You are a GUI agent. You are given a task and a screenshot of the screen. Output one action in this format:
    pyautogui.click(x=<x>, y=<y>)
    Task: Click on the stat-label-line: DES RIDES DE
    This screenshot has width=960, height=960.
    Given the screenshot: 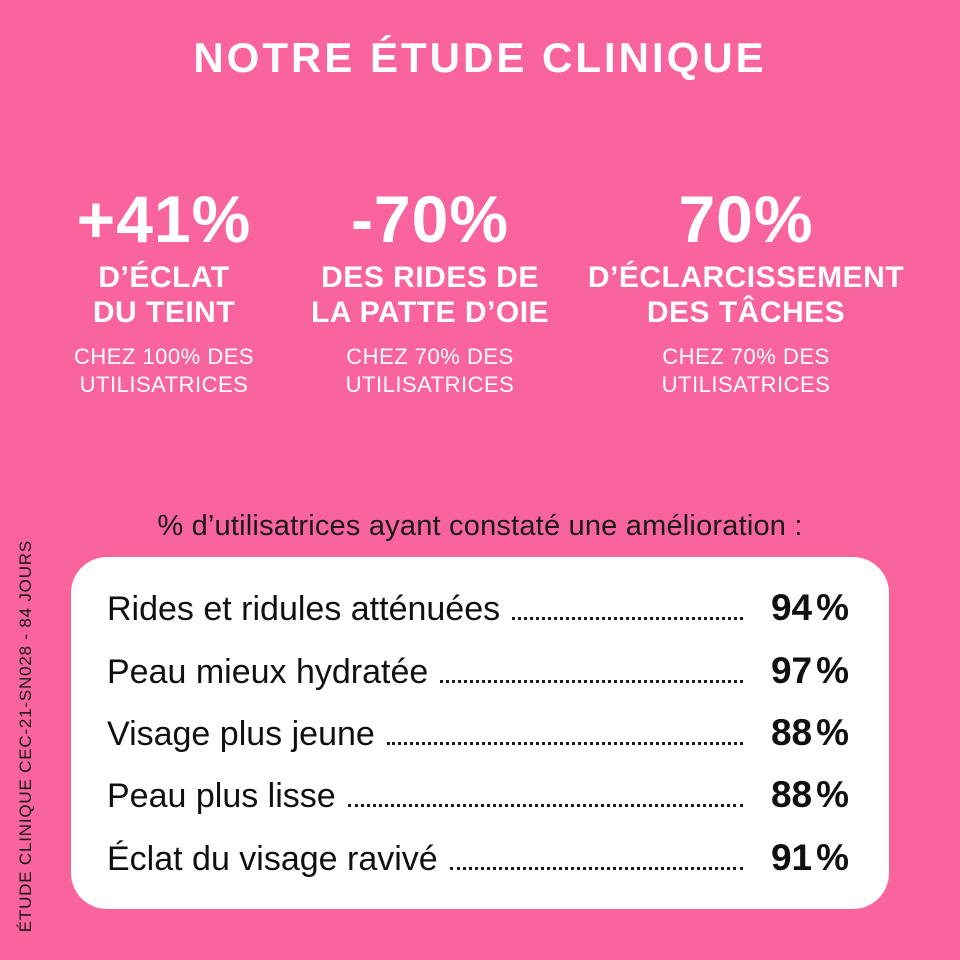 What is the action you would take?
    pyautogui.click(x=430, y=277)
    